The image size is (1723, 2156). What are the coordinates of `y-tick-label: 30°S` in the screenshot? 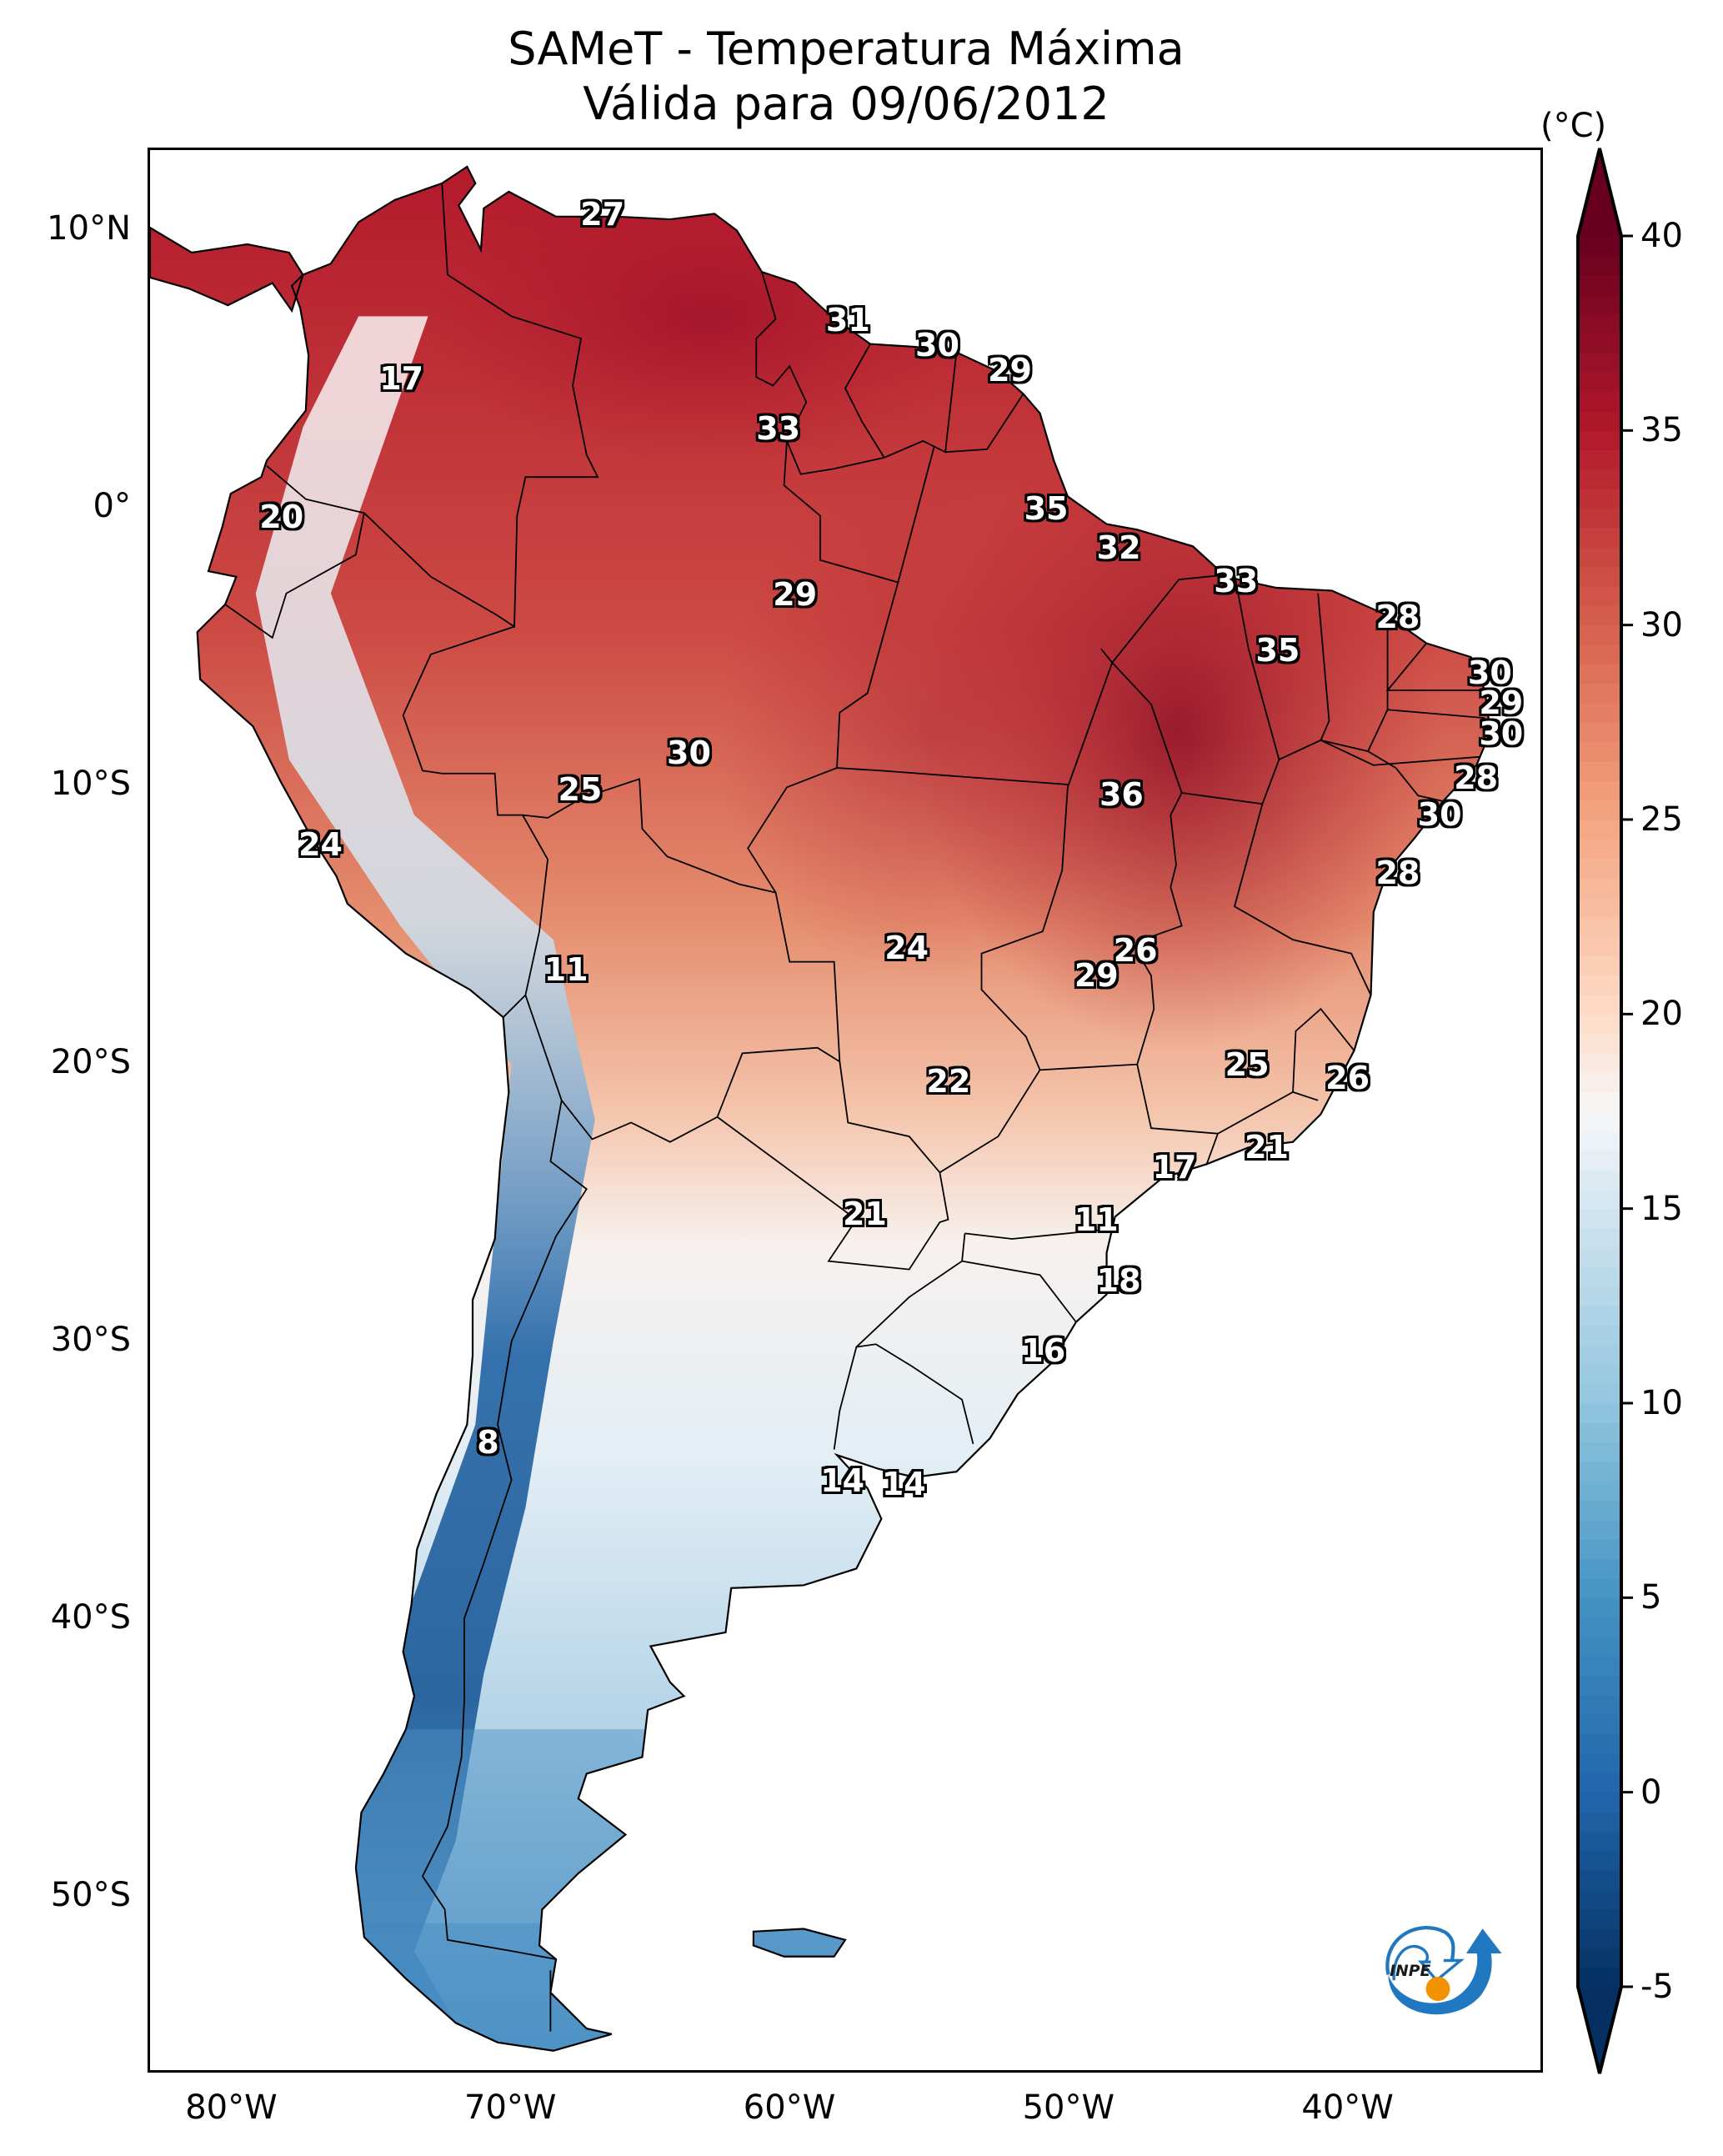 It's located at (90, 1339).